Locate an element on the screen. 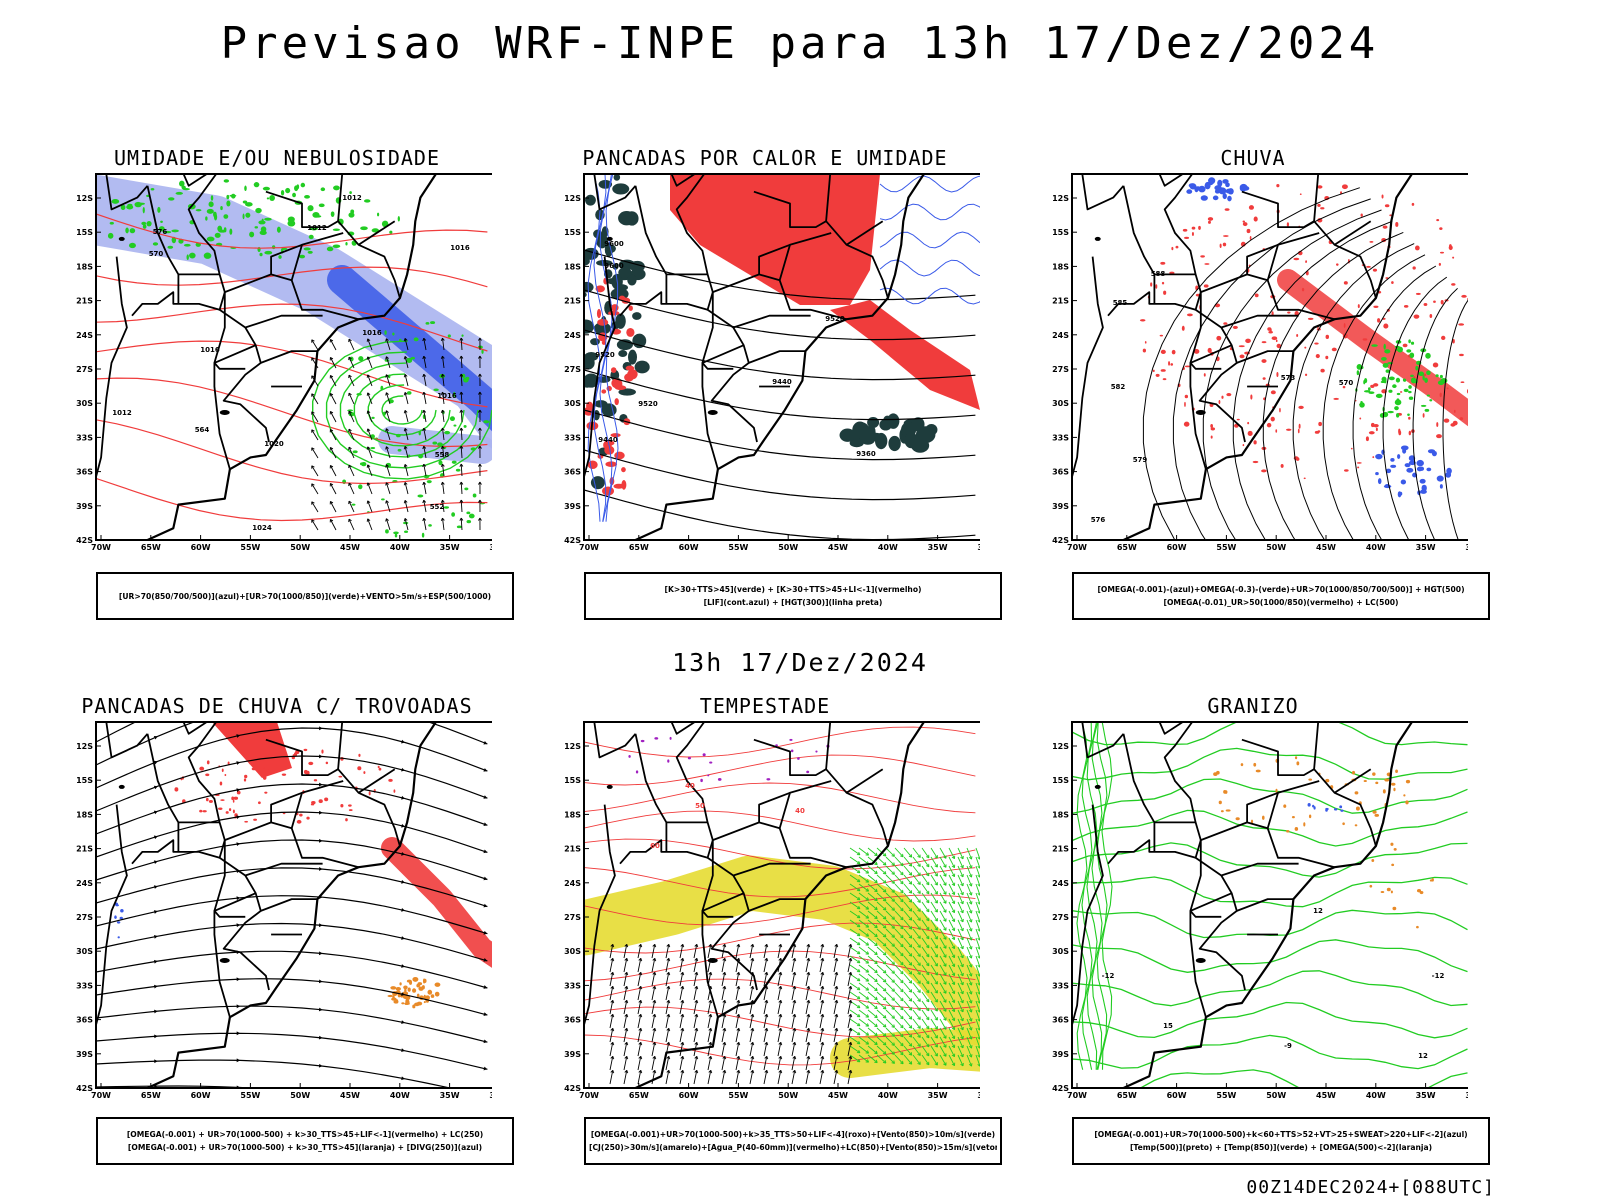 The width and height of the screenshot is (1600, 1200). lat-label: 36S is located at coordinates (1060, 472).